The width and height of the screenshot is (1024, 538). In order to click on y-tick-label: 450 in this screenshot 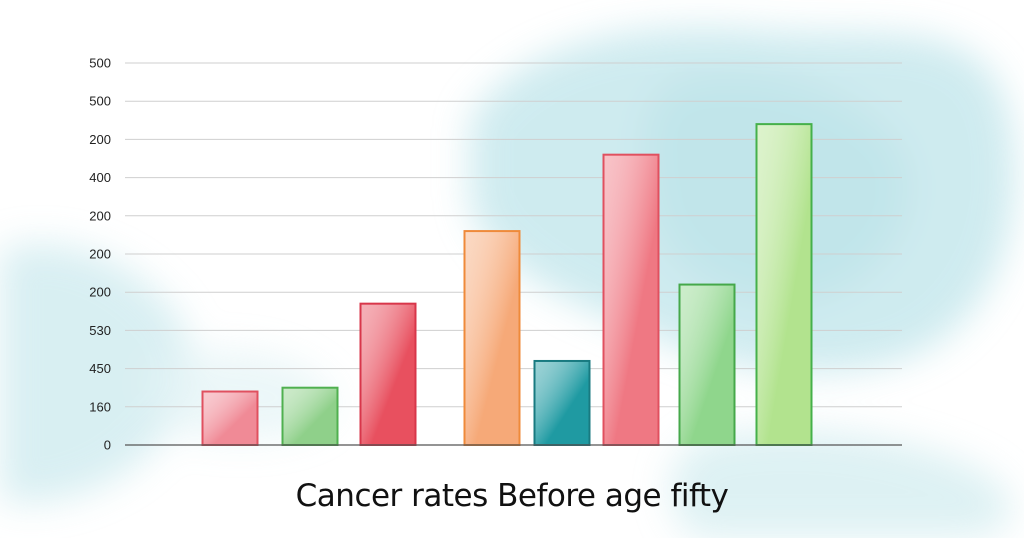, I will do `click(100, 368)`.